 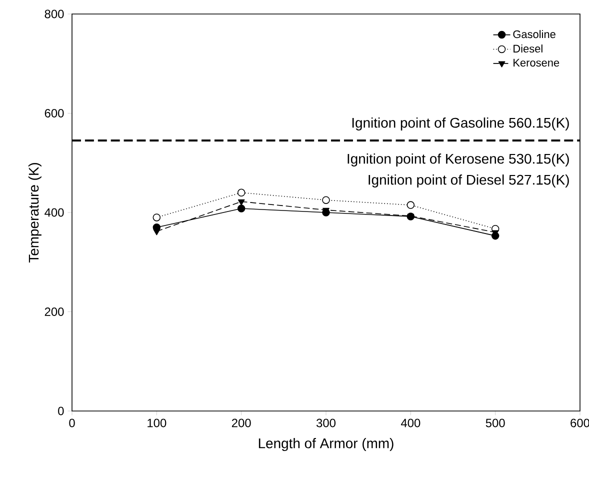 What do you see at coordinates (35, 212) in the screenshot?
I see `y-axis-title: Temperature (K)` at bounding box center [35, 212].